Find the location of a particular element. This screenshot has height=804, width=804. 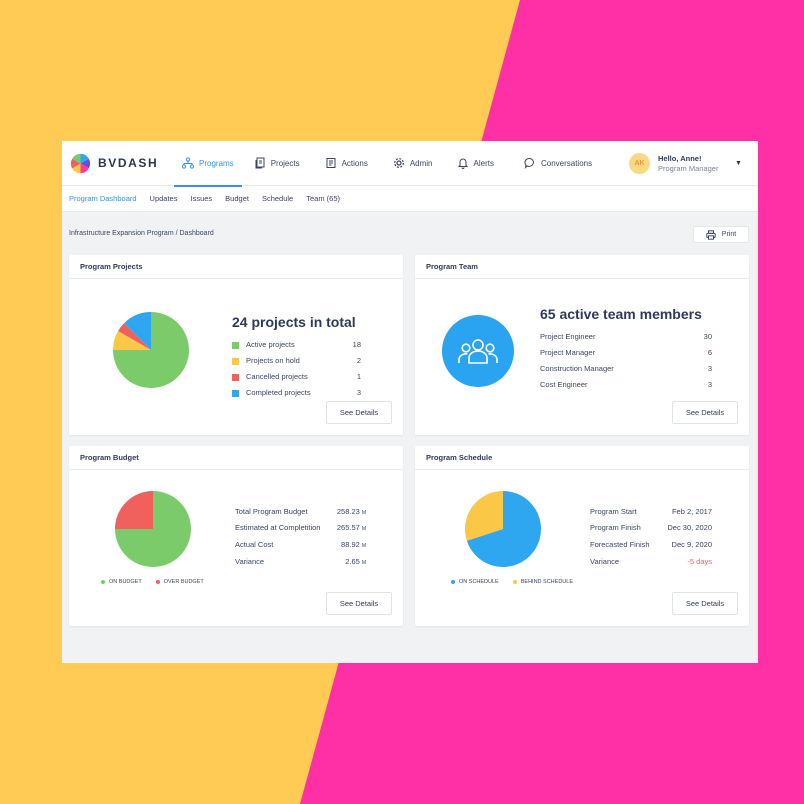

schedule-row: Program Finish Dec 30, 2020 is located at coordinates (651, 529).